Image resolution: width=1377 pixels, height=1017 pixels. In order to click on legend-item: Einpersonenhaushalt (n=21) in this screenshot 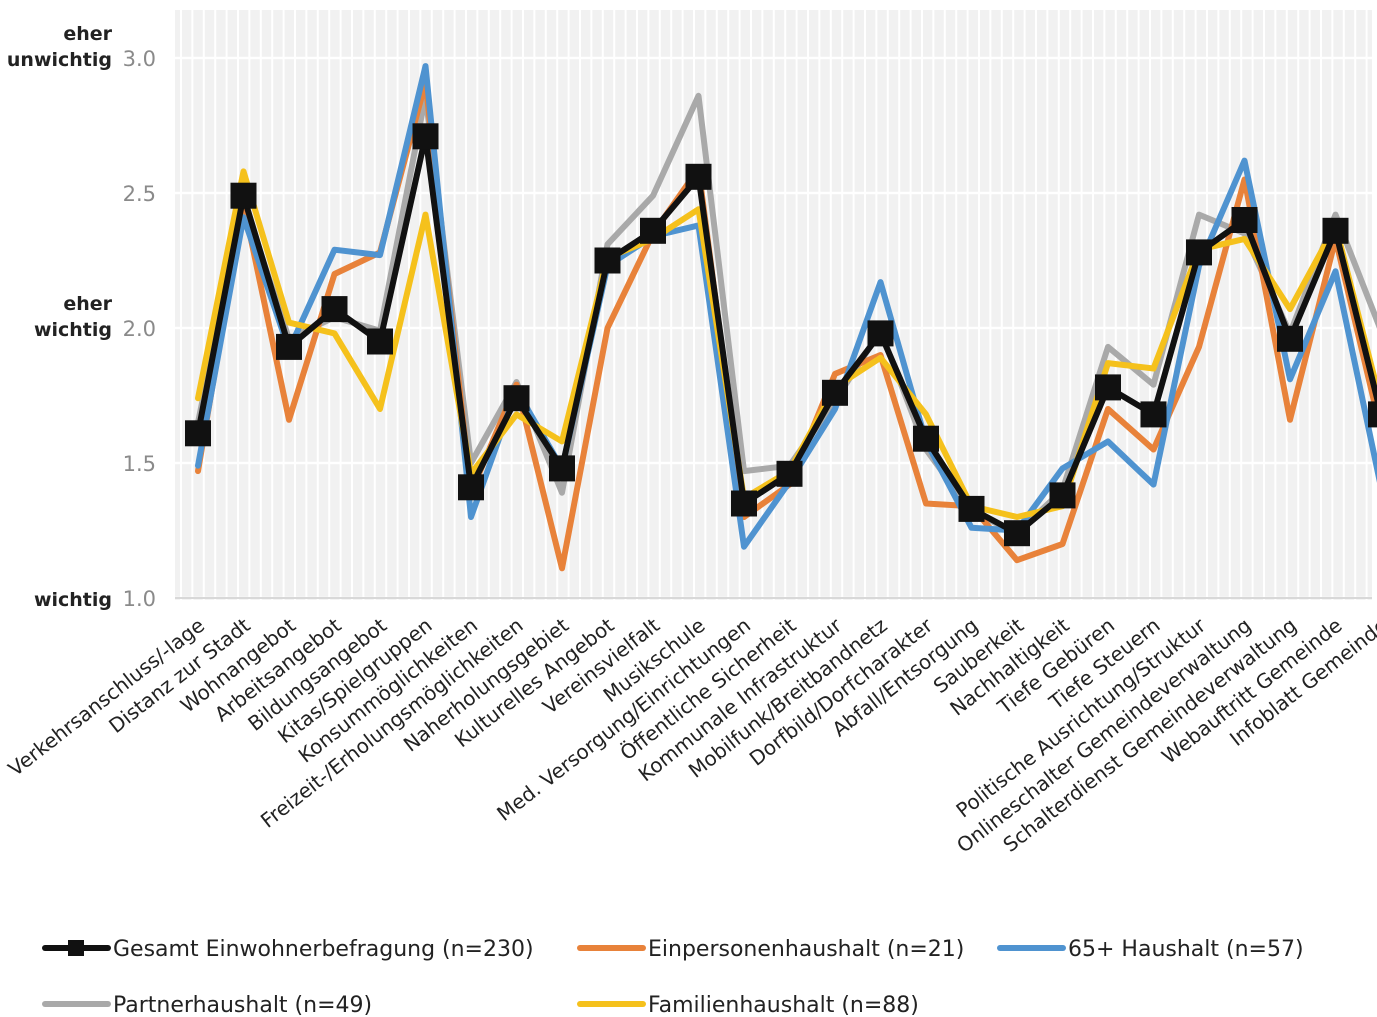, I will do `click(770, 949)`.